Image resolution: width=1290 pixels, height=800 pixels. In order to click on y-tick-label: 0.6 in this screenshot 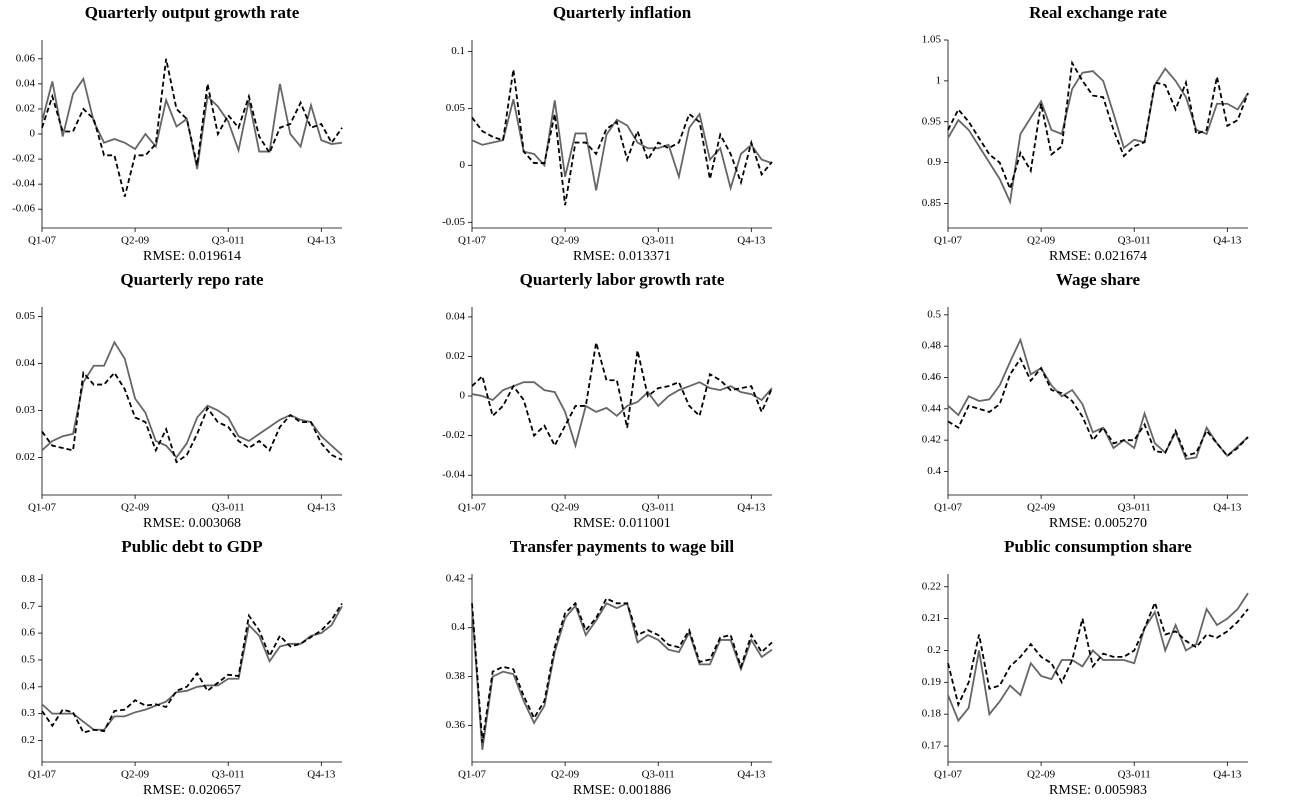, I will do `click(28, 633)`.